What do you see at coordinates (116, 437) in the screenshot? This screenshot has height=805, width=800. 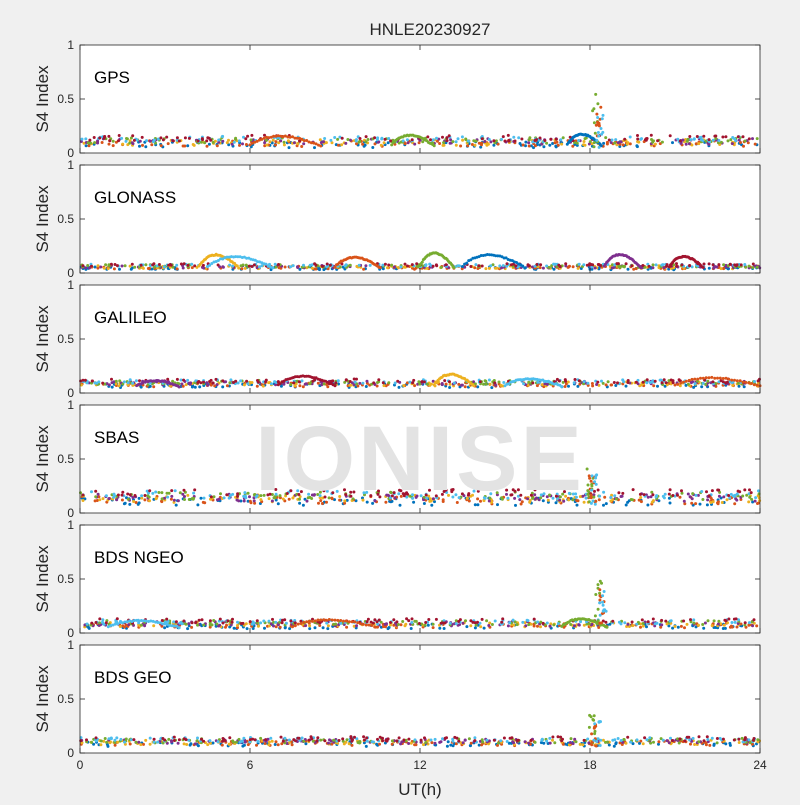 I see `panel-label: SBAS` at bounding box center [116, 437].